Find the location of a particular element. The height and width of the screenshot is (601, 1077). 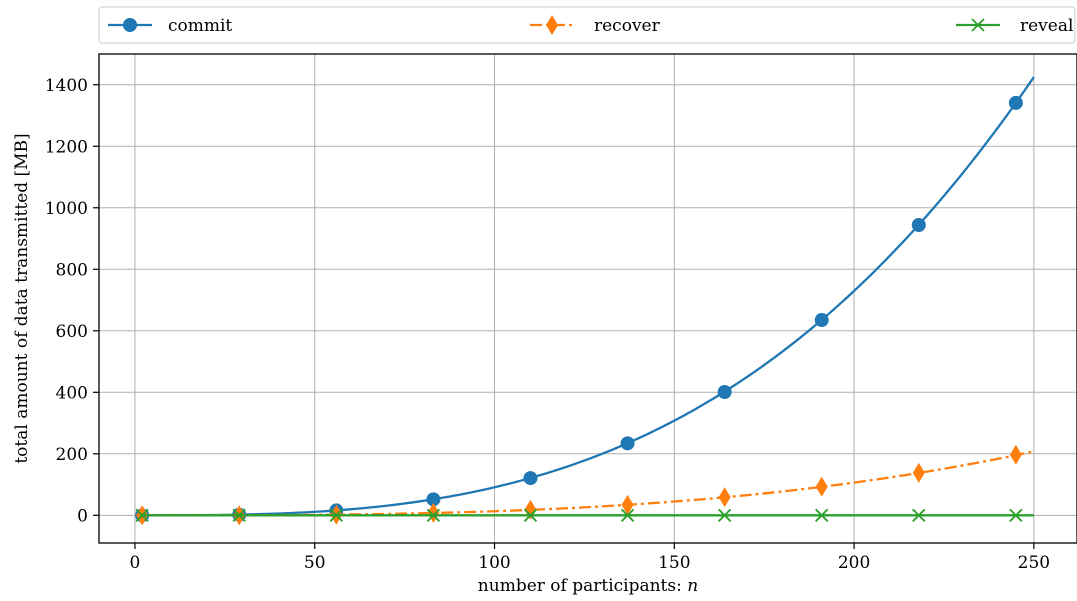

legend-marker-reveal is located at coordinates (978, 25).